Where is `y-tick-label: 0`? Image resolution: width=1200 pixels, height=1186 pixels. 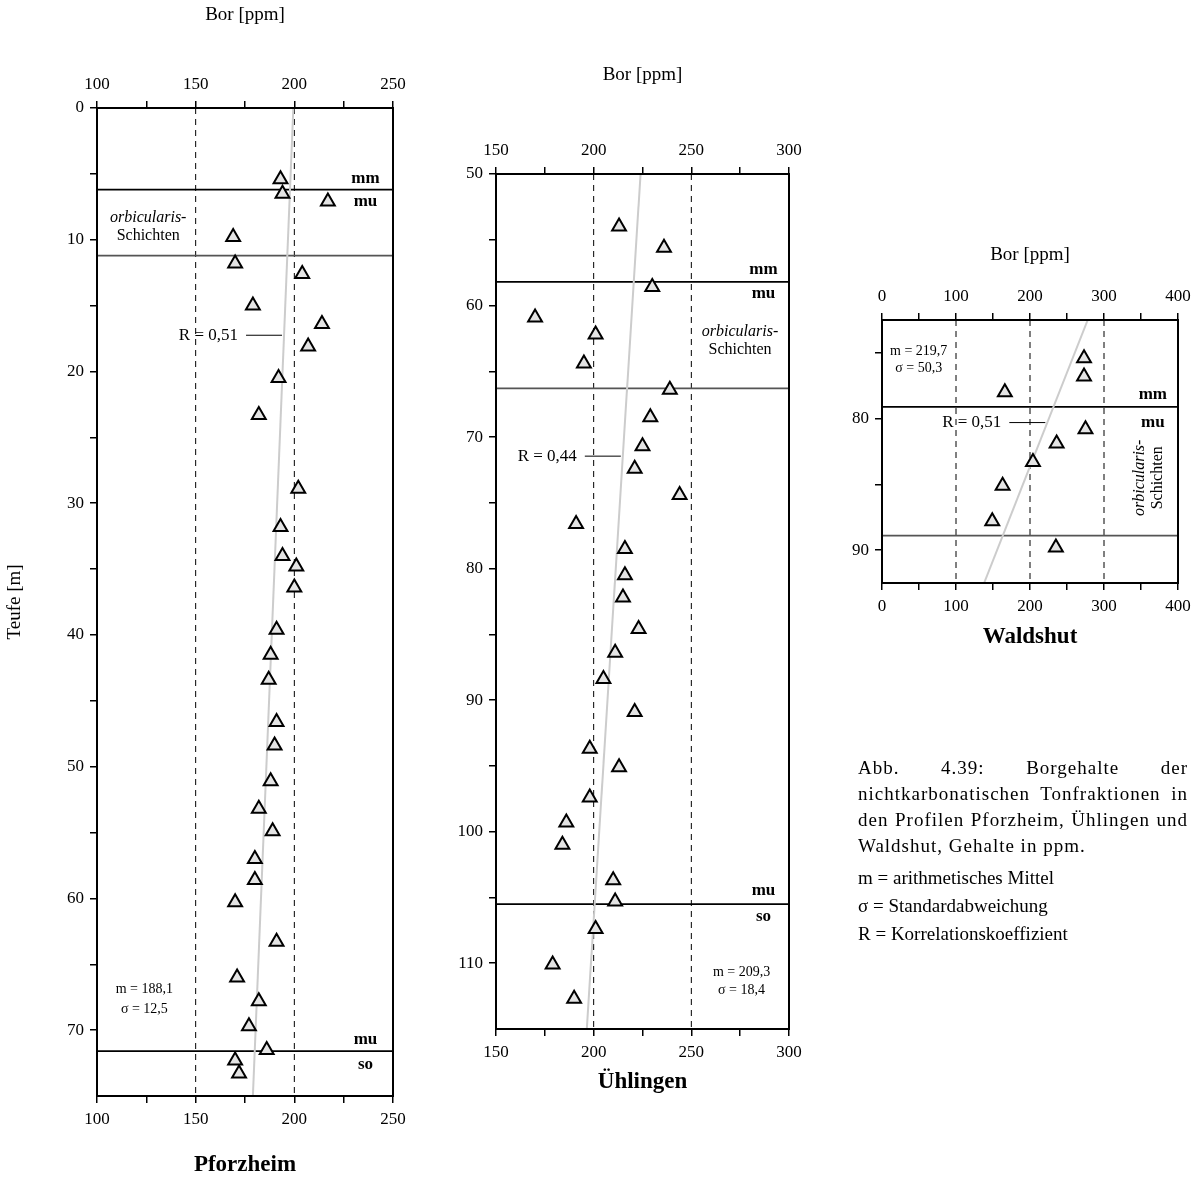 y-tick-label: 0 is located at coordinates (79, 107).